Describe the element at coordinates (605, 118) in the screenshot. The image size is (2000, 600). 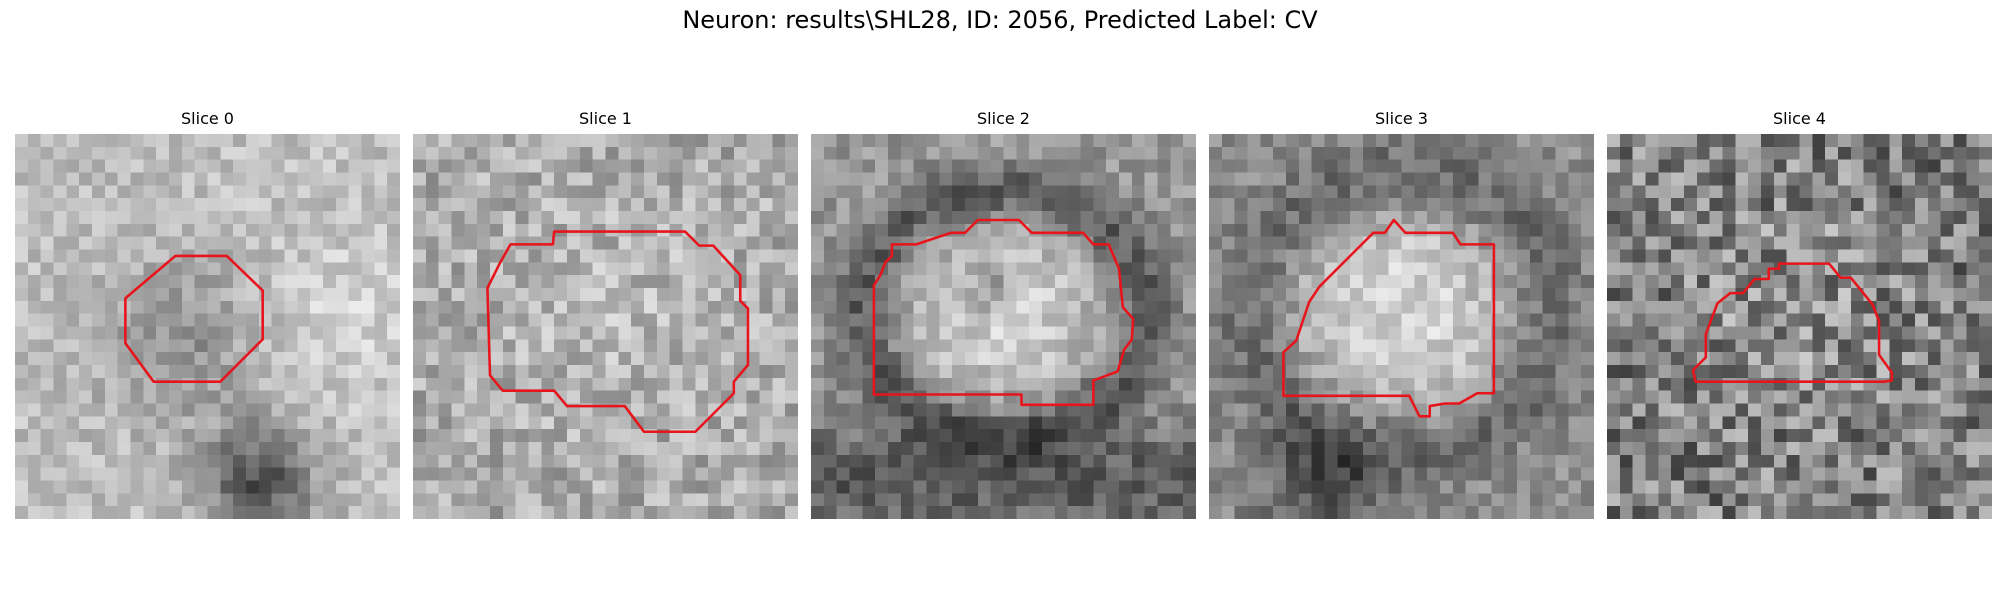
I see `slice-title: Slice 1` at that location.